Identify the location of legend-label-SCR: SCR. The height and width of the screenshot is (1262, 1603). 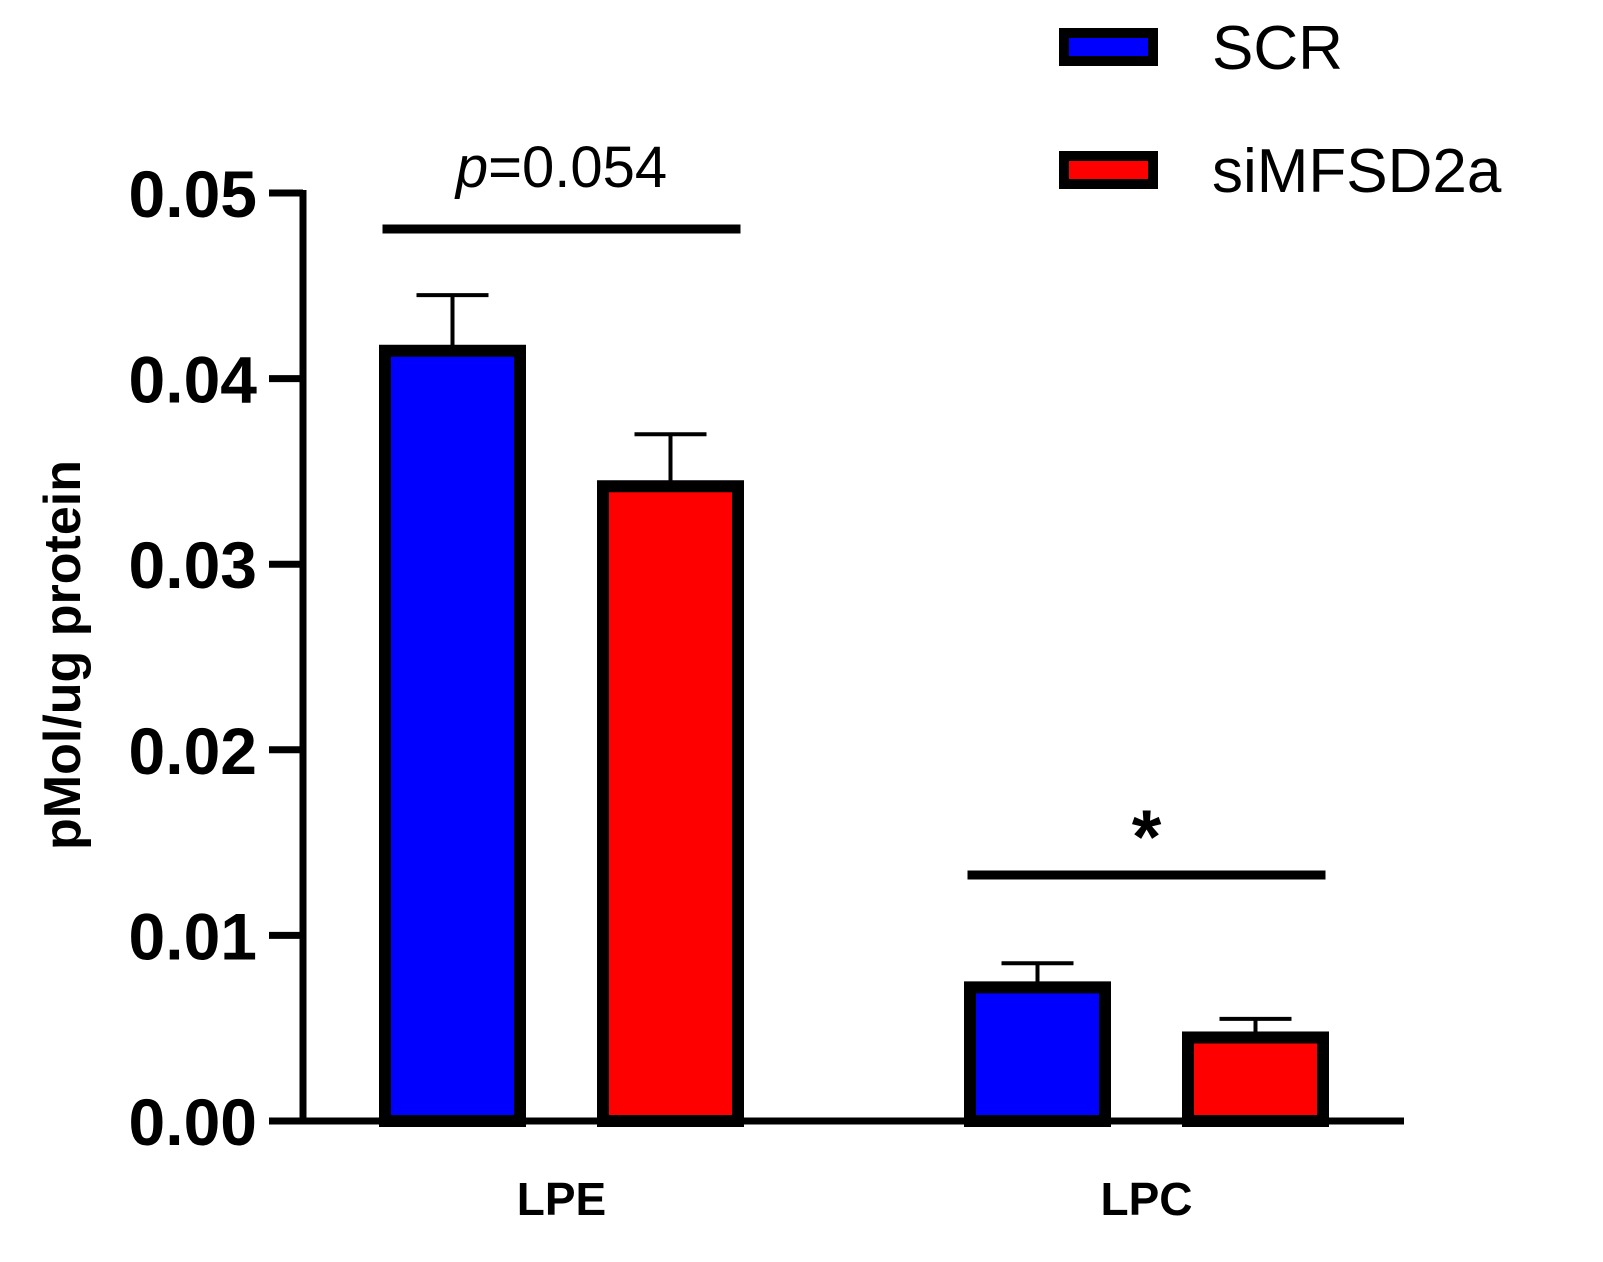
(1277, 48).